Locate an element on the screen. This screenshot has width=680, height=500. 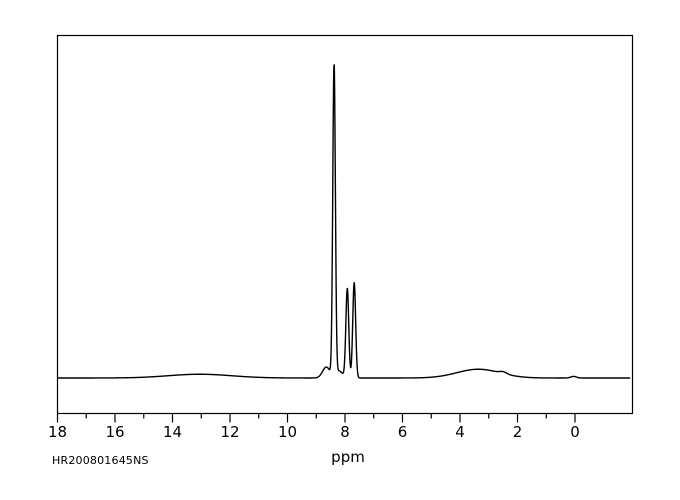
axis-tick-label-8: 8 is located at coordinates (345, 432).